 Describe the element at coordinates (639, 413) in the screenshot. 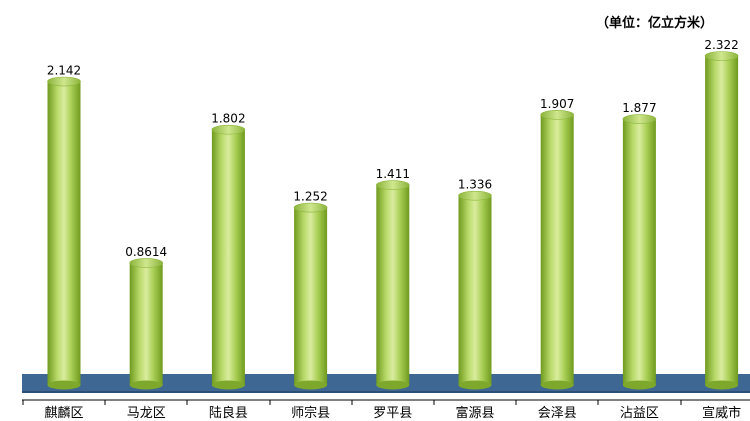

I see `x-axis-category-label: 沾益区` at that location.